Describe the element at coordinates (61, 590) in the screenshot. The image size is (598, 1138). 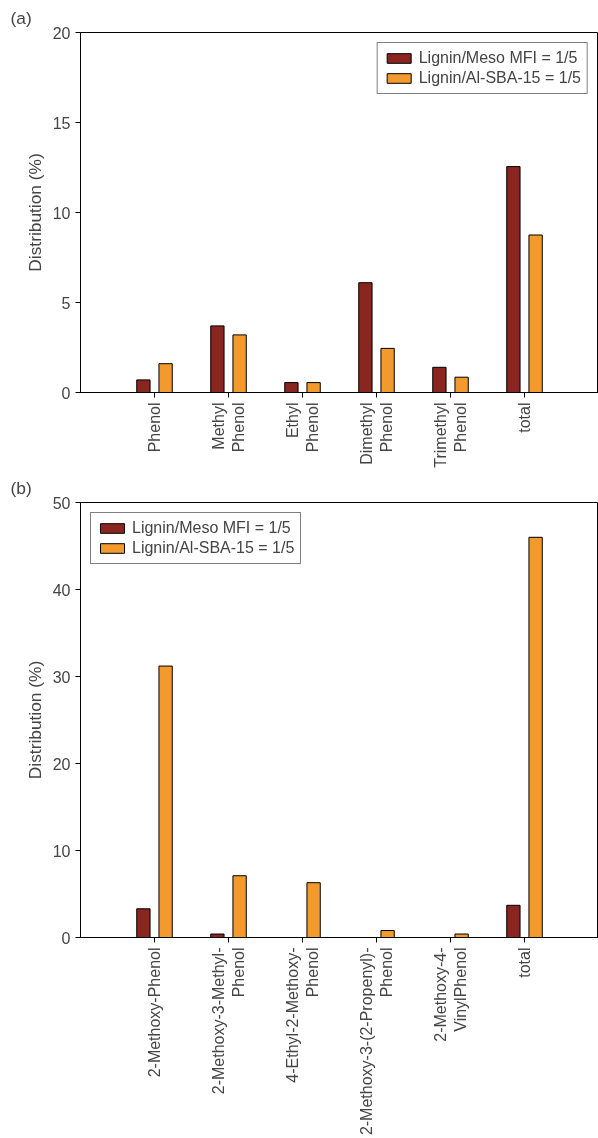
I see `y-tick-label: 40` at that location.